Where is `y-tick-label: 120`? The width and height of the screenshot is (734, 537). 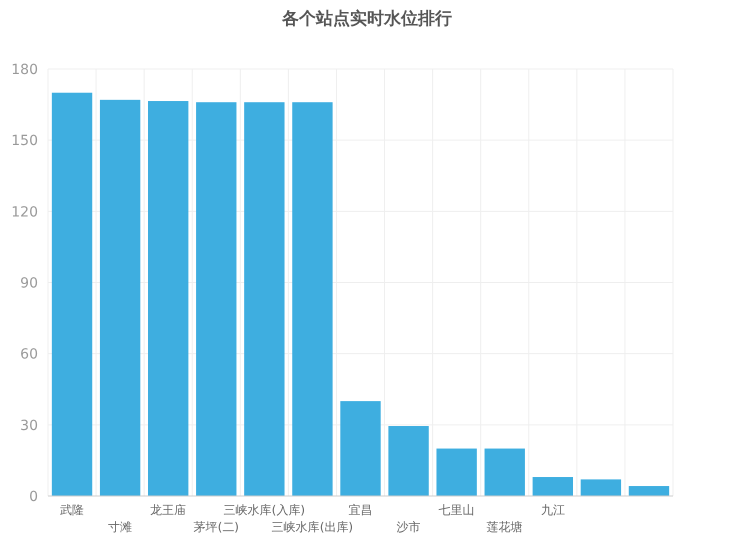 y-tick-label: 120 is located at coordinates (24, 212).